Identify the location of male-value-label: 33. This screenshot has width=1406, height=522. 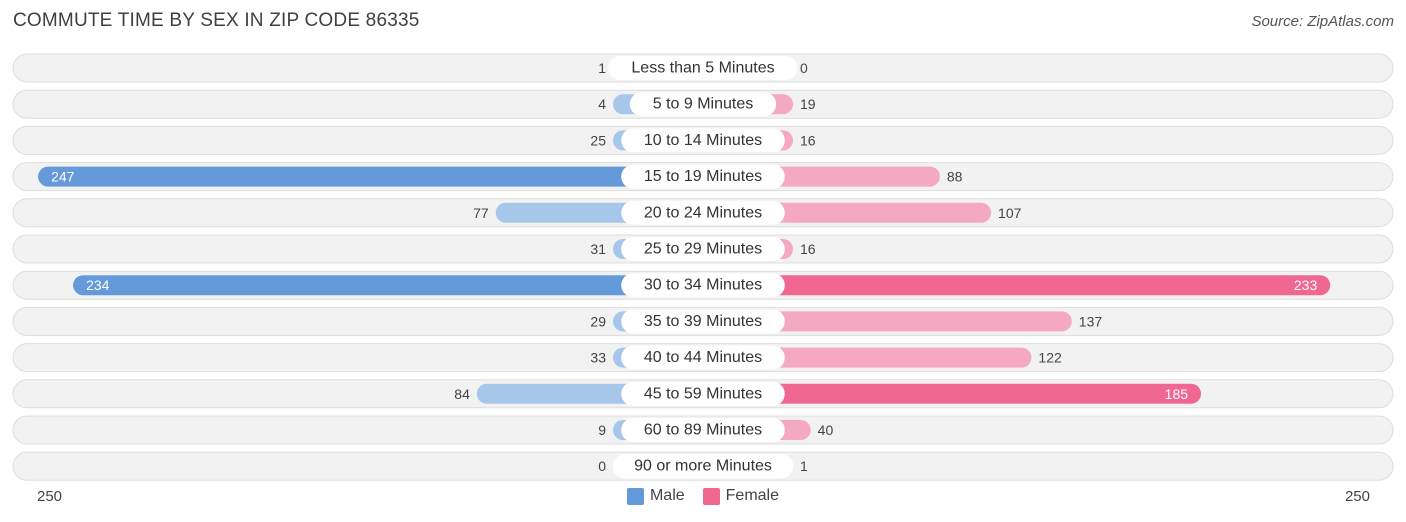
(598, 358).